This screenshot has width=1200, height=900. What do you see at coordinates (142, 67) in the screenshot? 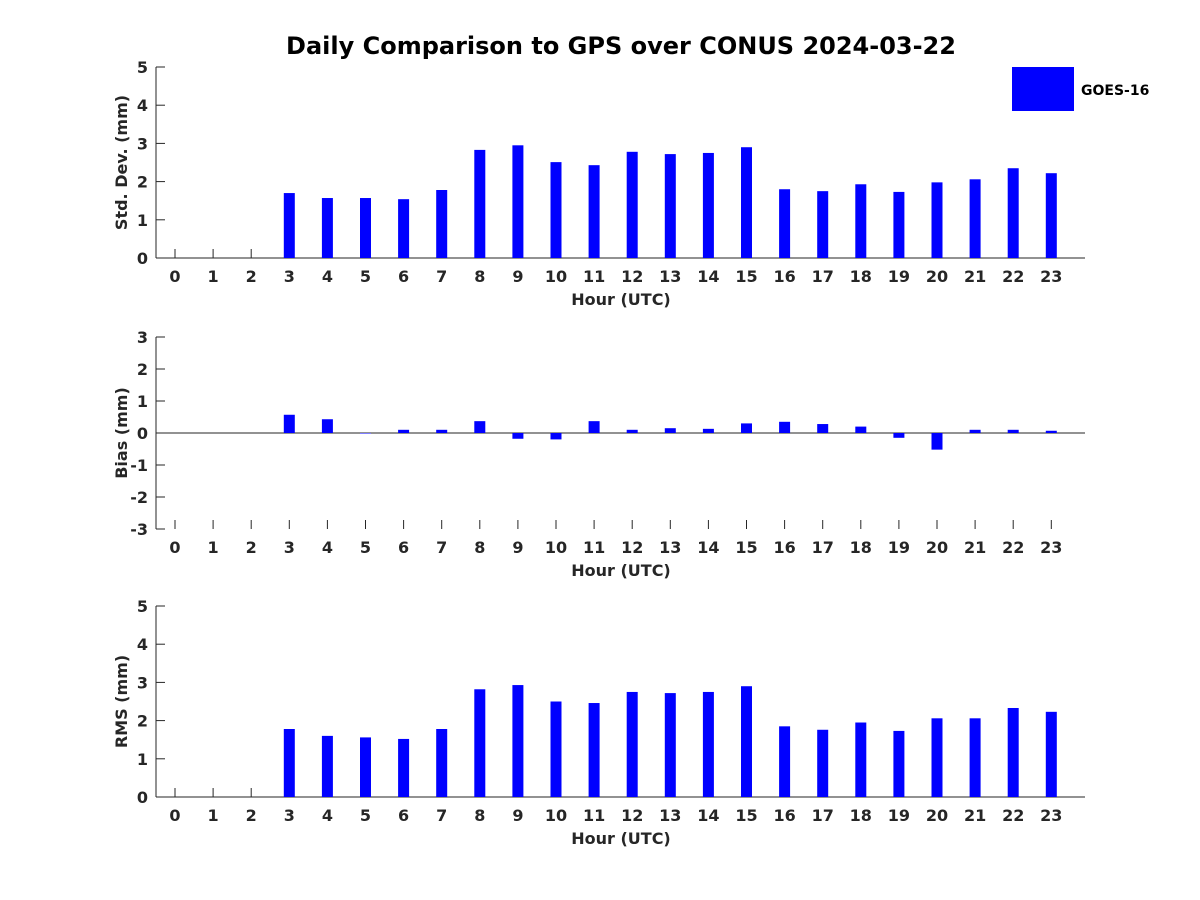
I see `std-dev-ytick-label: 5` at bounding box center [142, 67].